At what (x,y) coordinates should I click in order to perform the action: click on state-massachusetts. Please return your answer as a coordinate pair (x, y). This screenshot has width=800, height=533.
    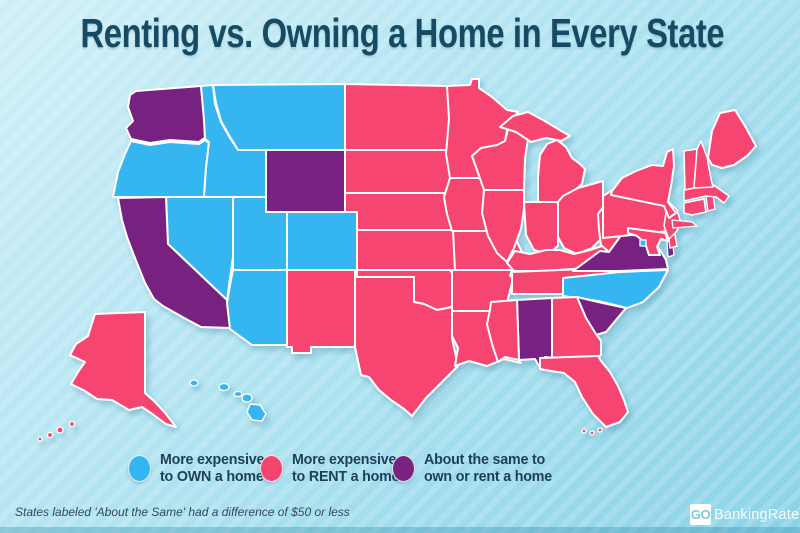
    Looking at the image, I should click on (706, 193).